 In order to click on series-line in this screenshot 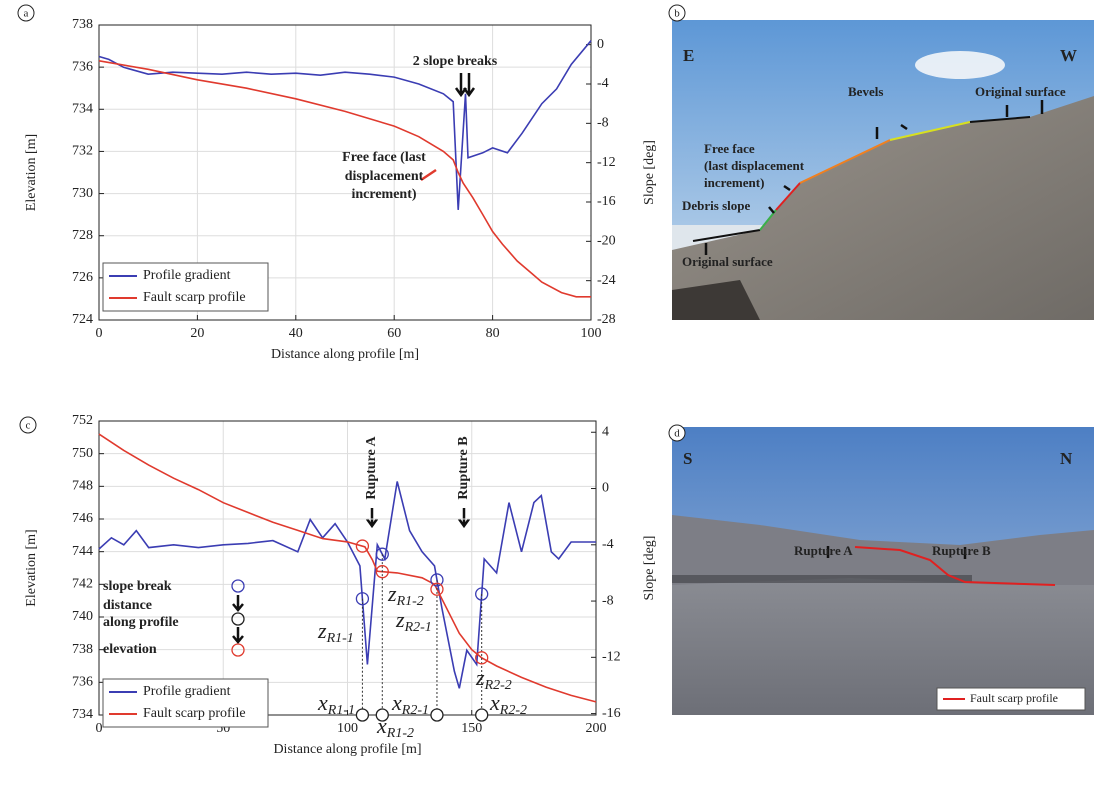, I will do `click(344, 179)`.